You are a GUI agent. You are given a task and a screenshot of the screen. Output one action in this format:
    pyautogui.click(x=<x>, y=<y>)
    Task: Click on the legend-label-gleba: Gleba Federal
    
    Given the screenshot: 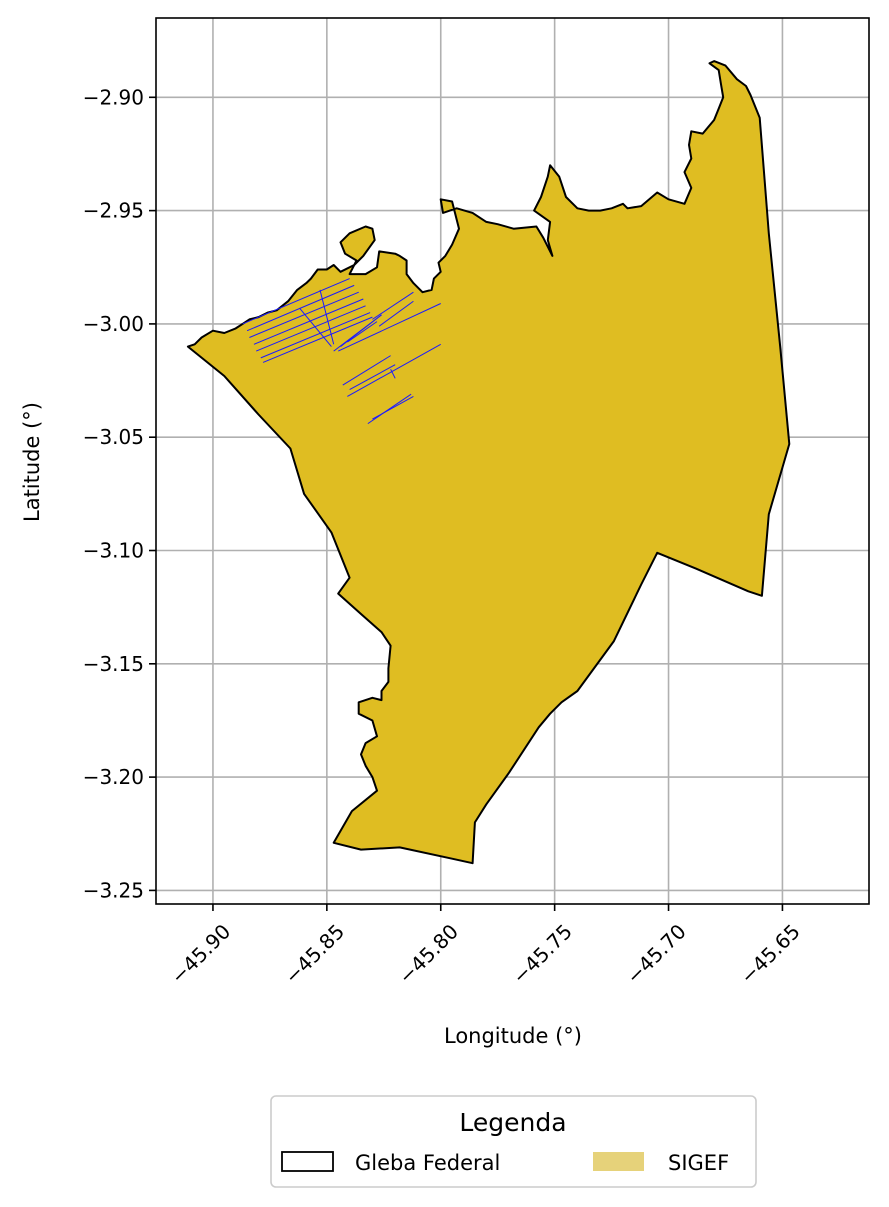 What is the action you would take?
    pyautogui.click(x=427, y=1163)
    